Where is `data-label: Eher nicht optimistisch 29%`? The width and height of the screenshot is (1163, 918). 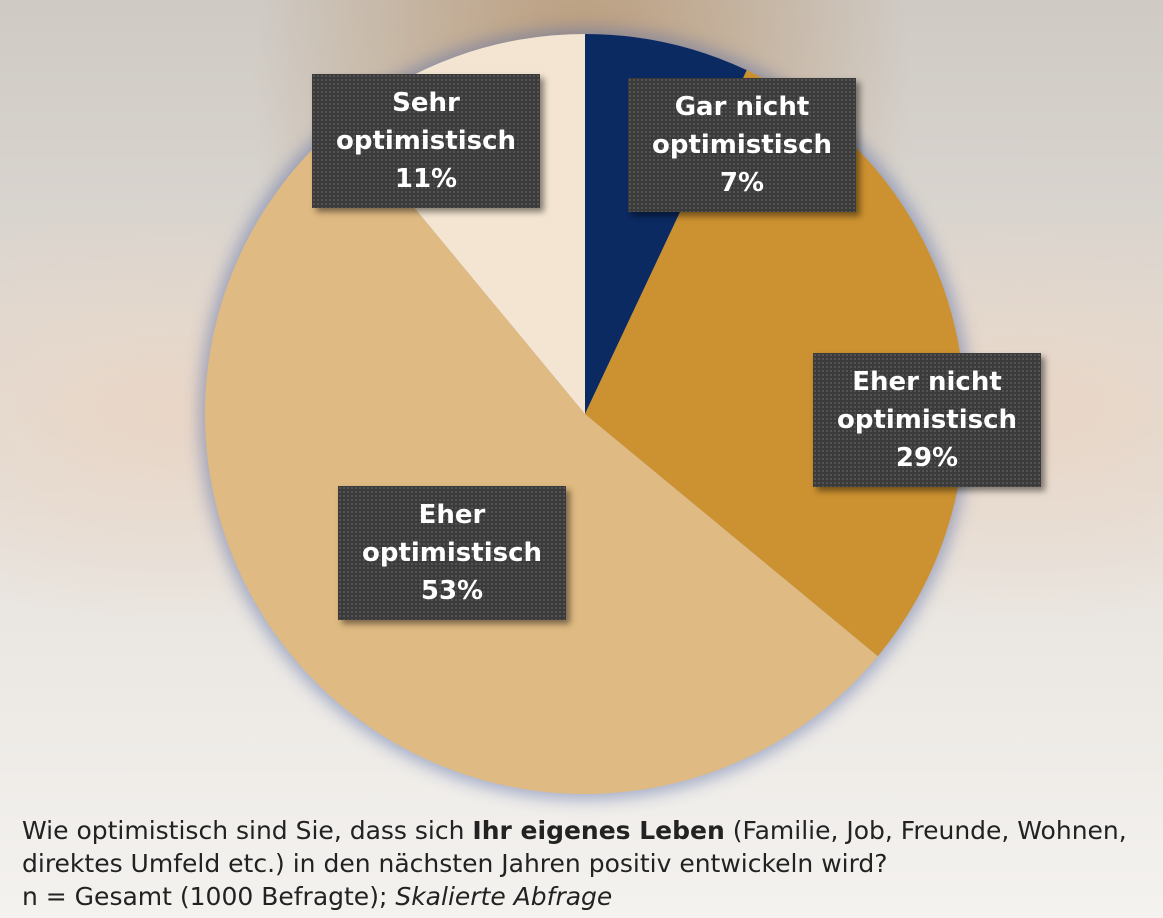 data-label: Eher nicht optimistisch 29% is located at coordinates (927, 420).